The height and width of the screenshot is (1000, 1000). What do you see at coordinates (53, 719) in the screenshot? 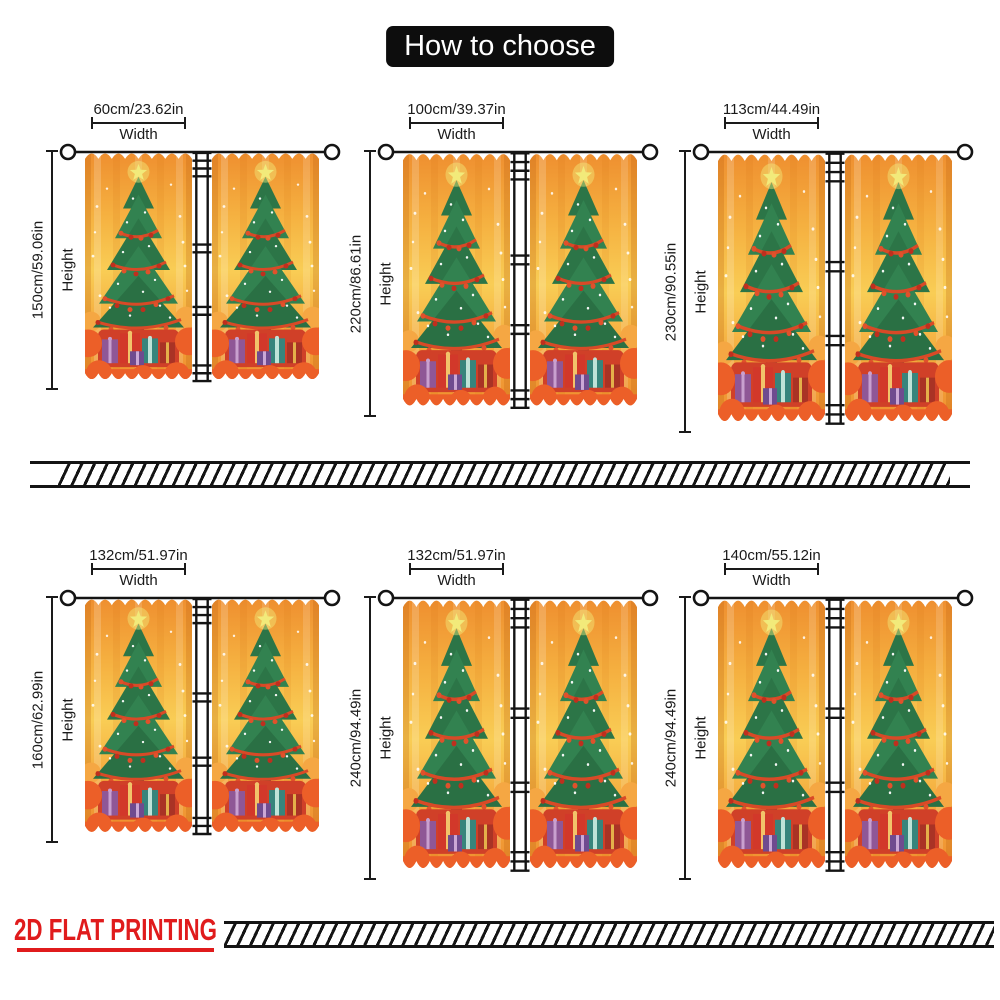
I see `height-dimension-line: 160cm/62.99in Height` at bounding box center [53, 719].